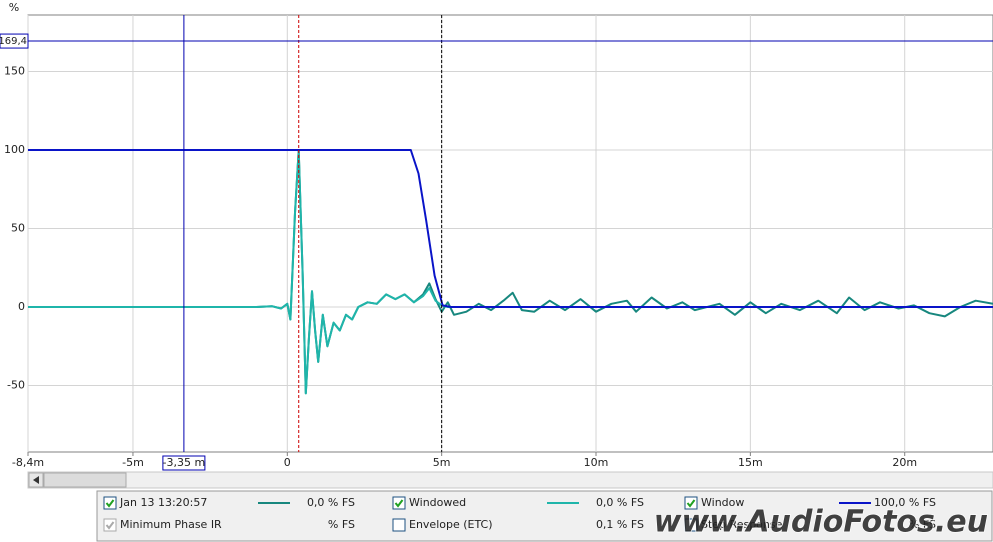 The height and width of the screenshot is (542, 993). Describe the element at coordinates (596, 462) in the screenshot. I see `x-tick-label: 10m` at that location.